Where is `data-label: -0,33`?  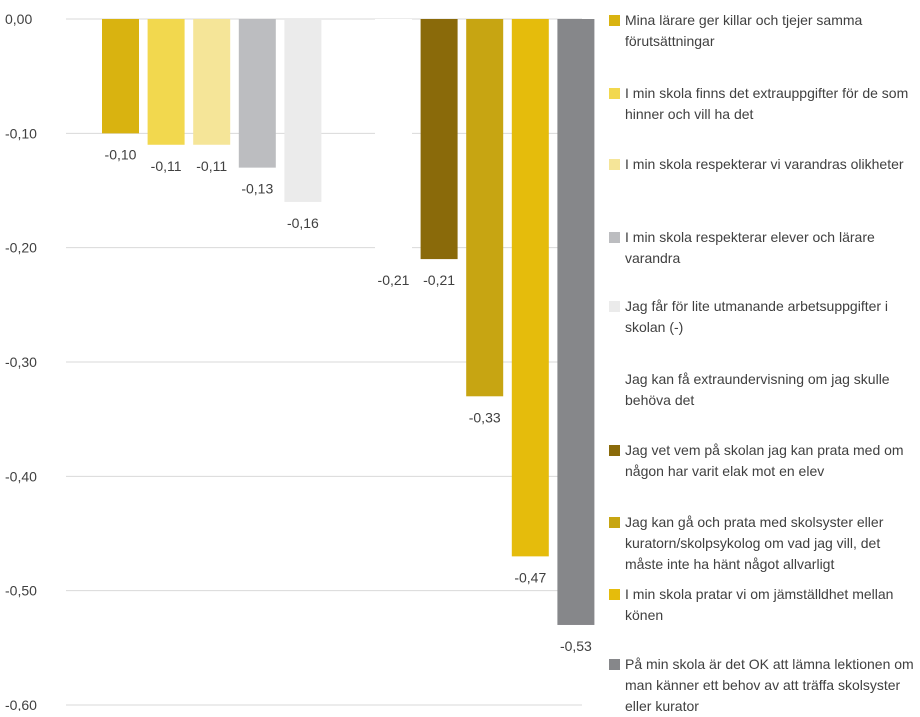 data-label: -0,33 is located at coordinates (485, 417).